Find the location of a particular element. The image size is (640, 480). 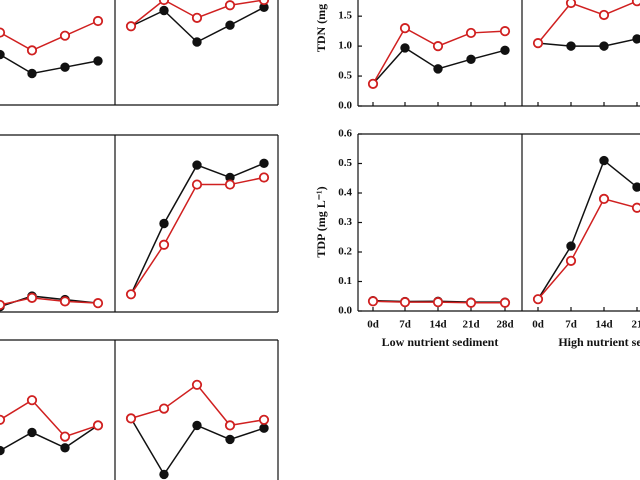

x-tick-label: 21d is located at coordinates (470, 325).